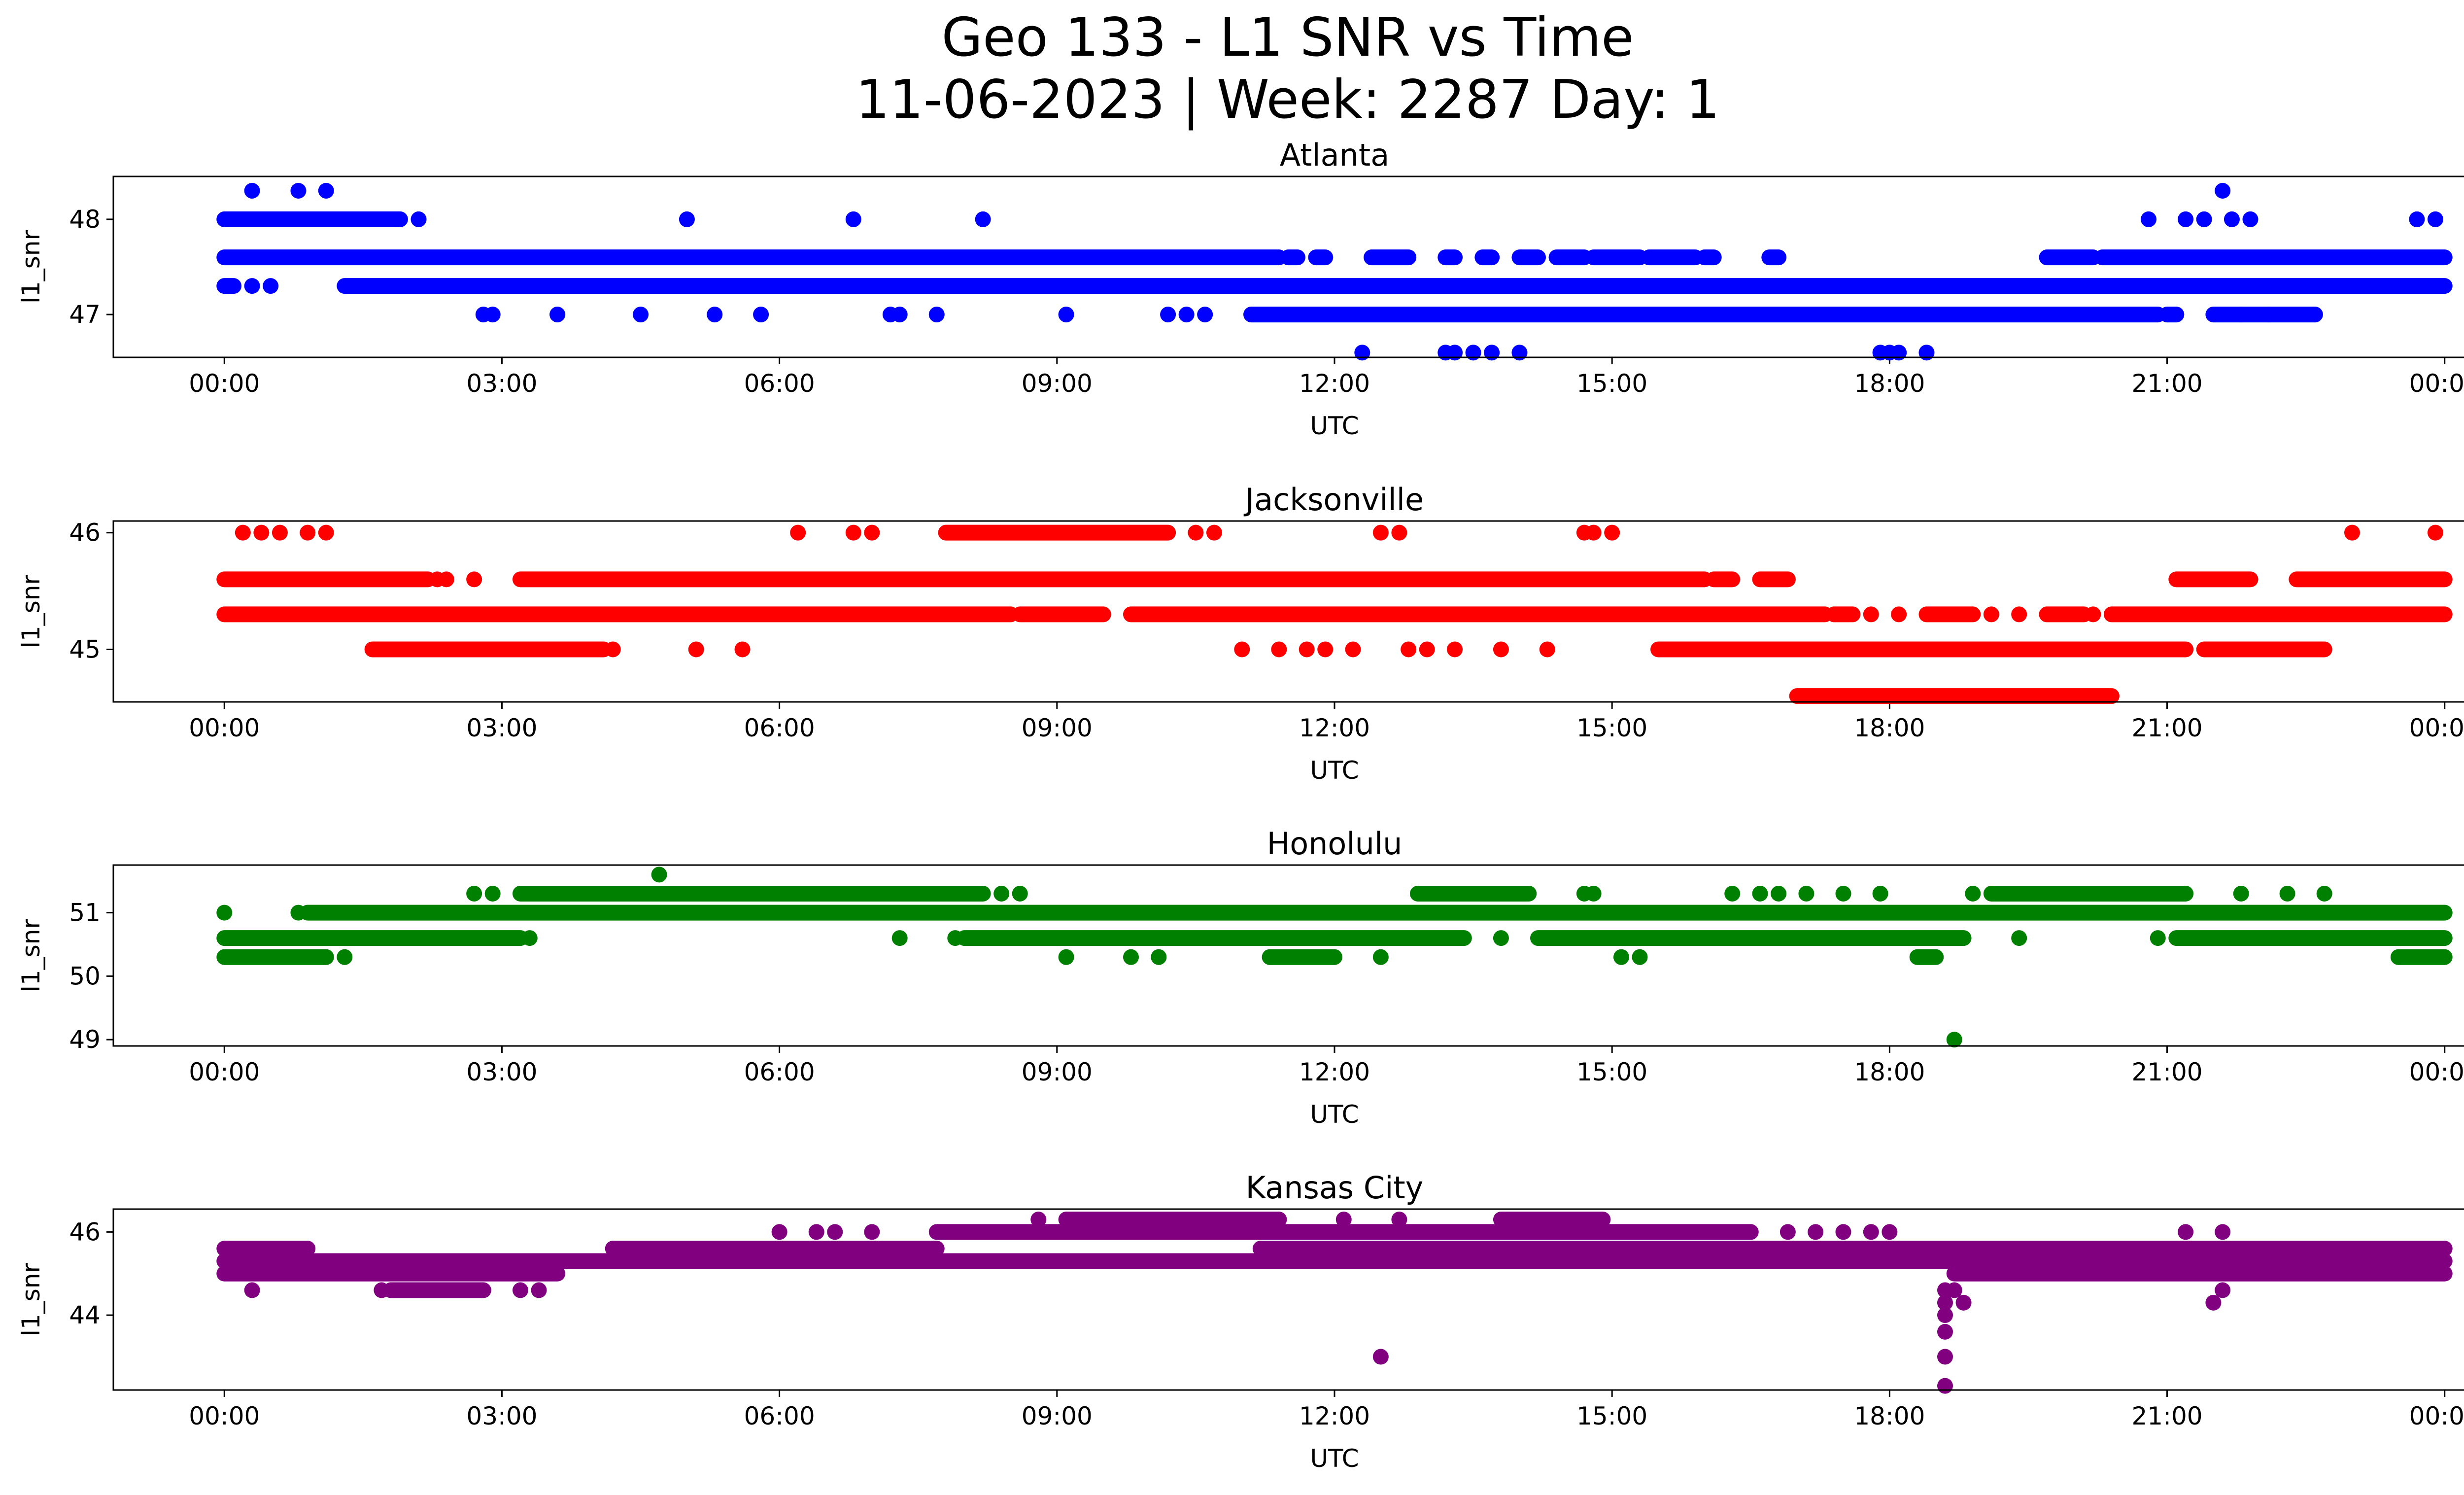 This screenshot has width=2464, height=1495. I want to click on subplot-title: Honolulu, so click(1335, 844).